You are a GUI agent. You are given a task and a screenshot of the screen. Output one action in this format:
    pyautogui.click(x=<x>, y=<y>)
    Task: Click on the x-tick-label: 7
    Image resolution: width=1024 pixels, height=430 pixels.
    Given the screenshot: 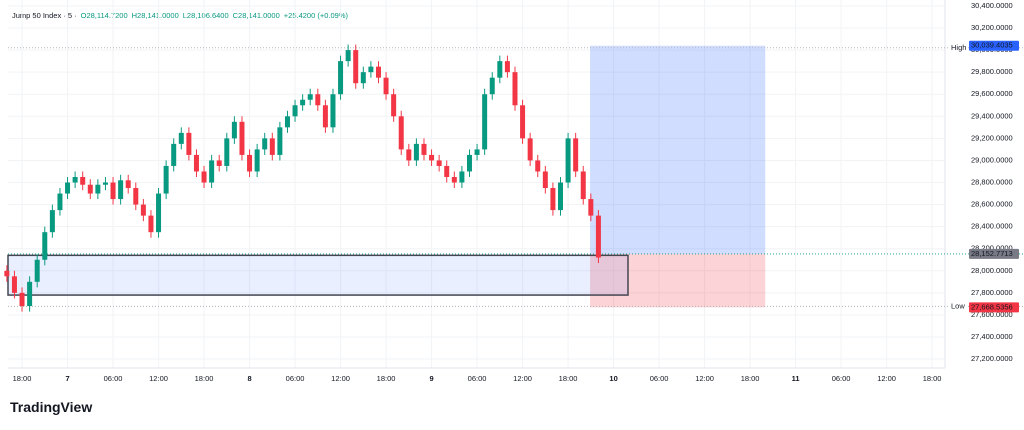 What is the action you would take?
    pyautogui.click(x=67, y=378)
    